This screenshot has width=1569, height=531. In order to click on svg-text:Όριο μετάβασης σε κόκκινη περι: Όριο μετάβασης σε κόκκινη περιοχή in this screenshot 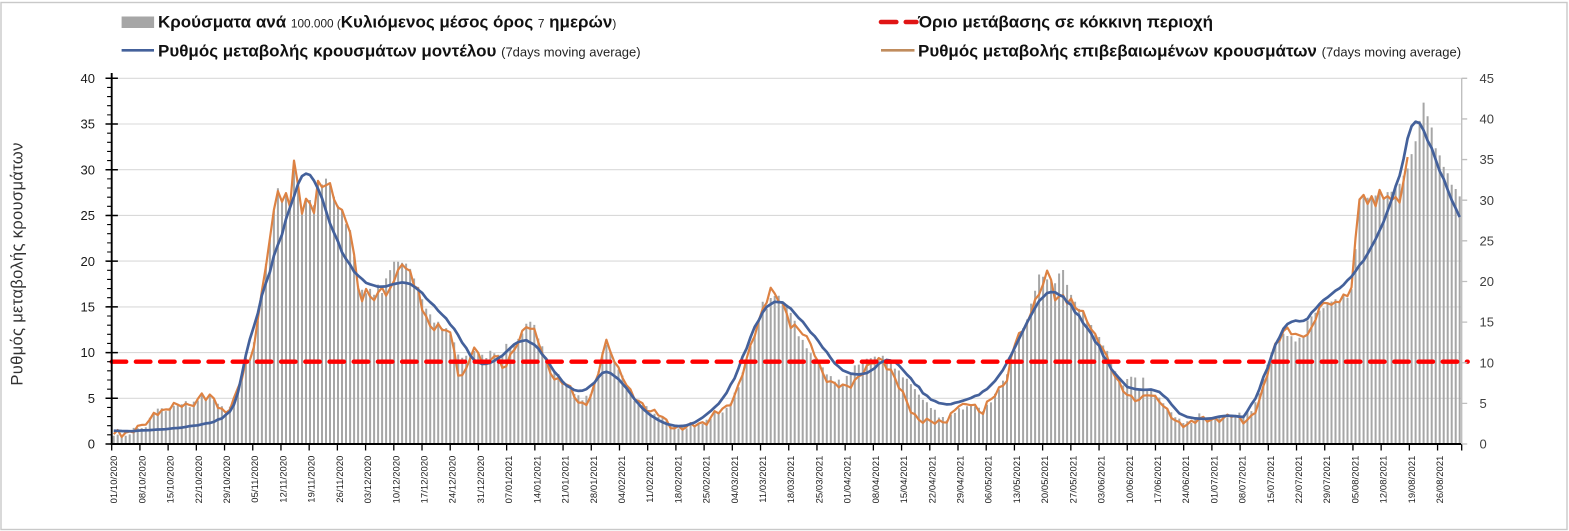, I will do `click(1065, 22)`.